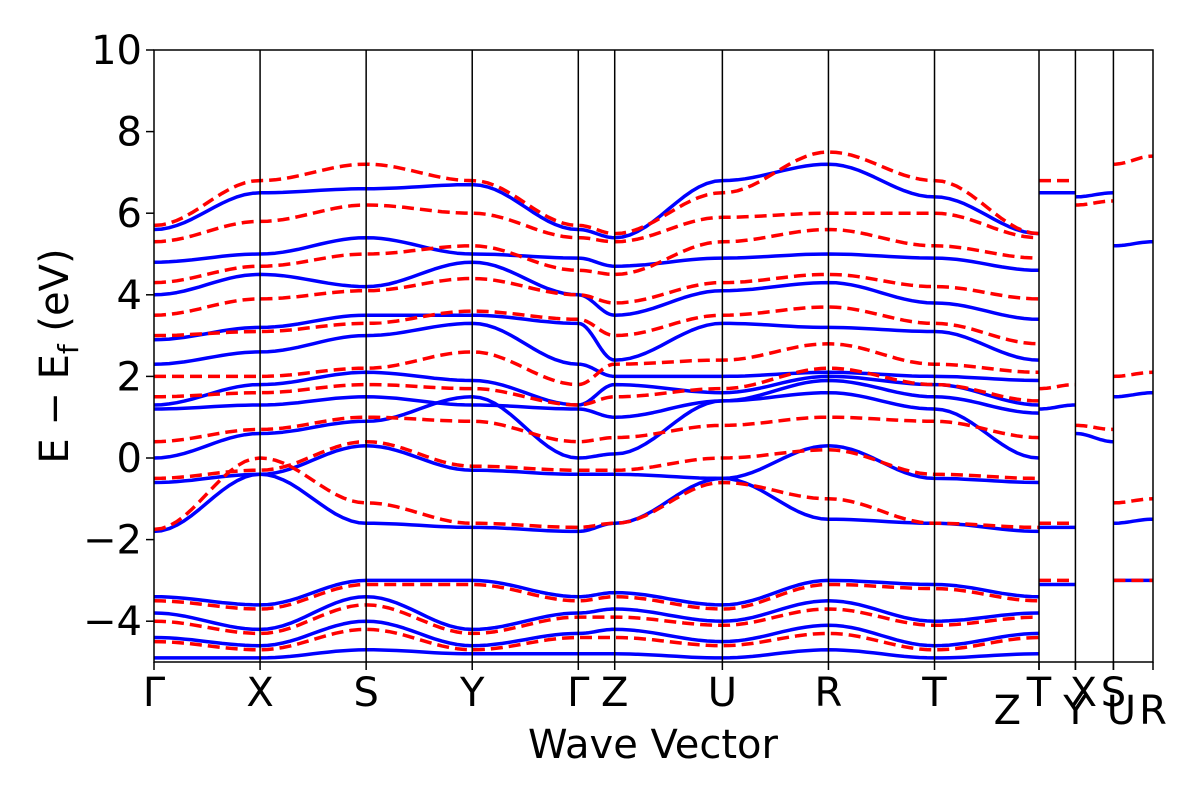  What do you see at coordinates (112, 541) in the screenshot?
I see `y-tick-label: −2` at bounding box center [112, 541].